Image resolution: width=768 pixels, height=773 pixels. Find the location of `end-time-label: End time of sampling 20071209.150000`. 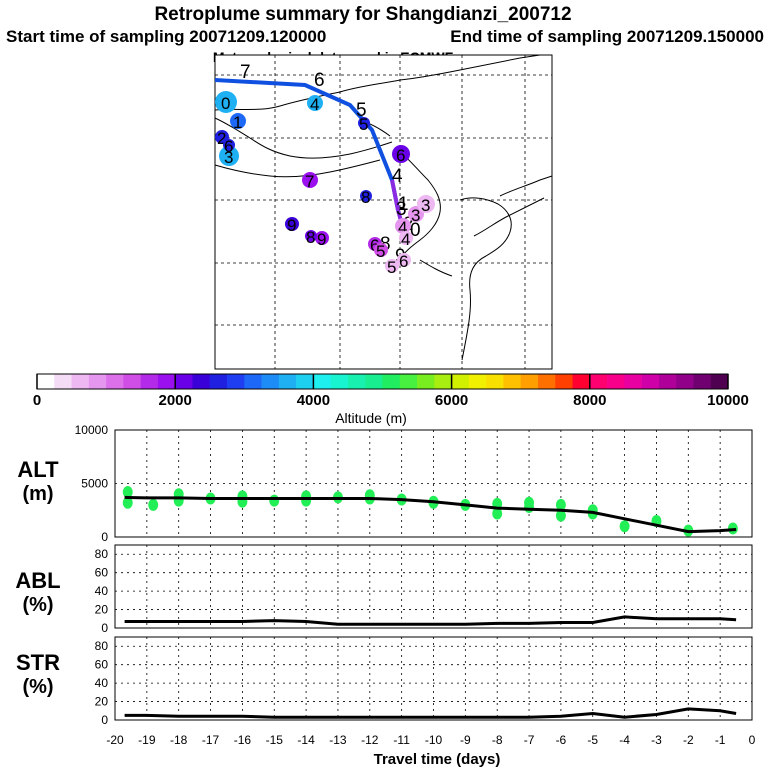

end-time-label: End time of sampling 20071209.150000 is located at coordinates (607, 36).